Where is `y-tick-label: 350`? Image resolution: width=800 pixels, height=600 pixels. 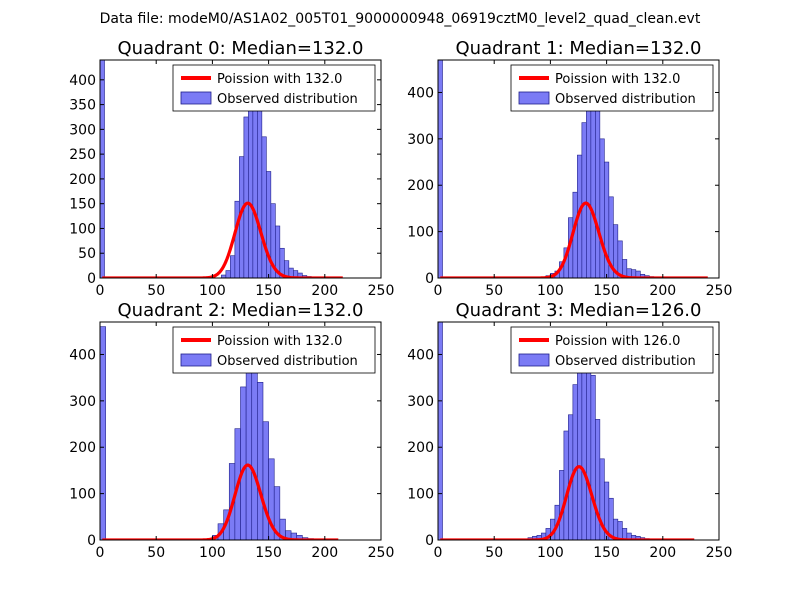
y-tick-label: 350 is located at coordinates (82, 106).